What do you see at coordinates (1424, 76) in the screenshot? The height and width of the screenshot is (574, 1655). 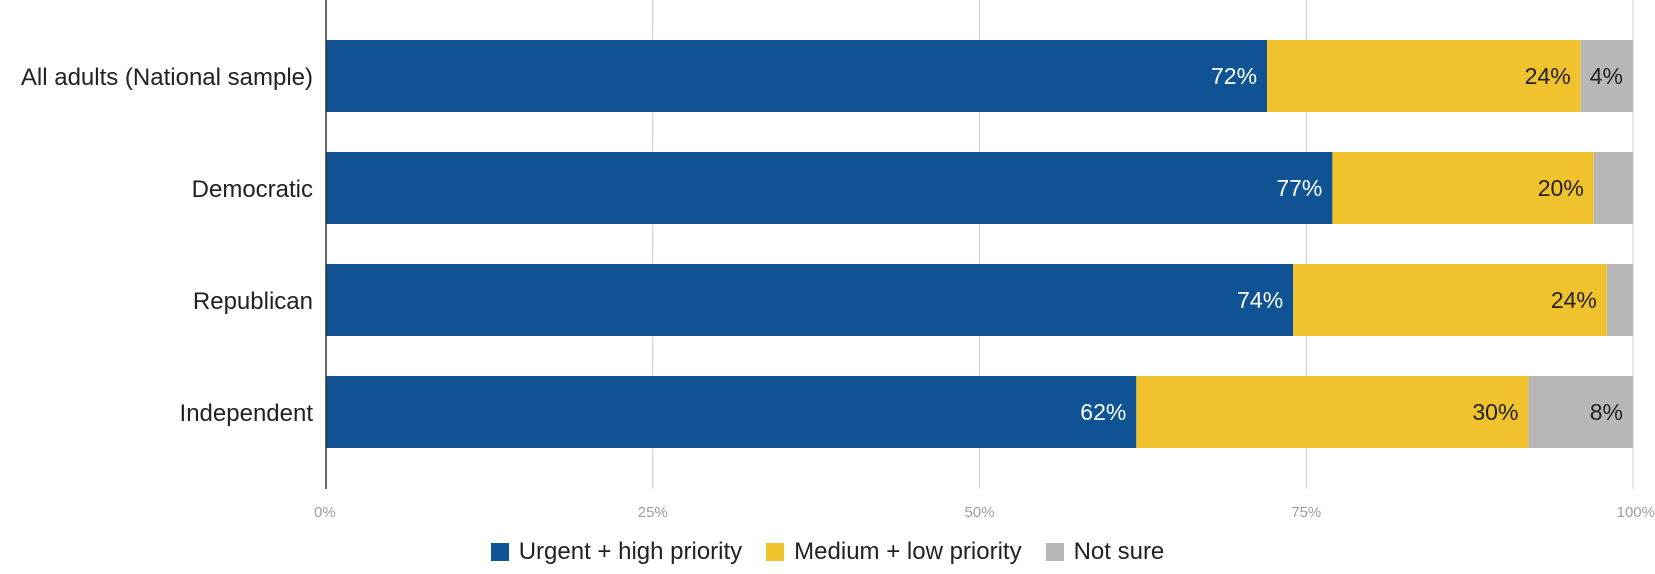 I see `bar-medium-low-priority-all-adults-national-sample` at bounding box center [1424, 76].